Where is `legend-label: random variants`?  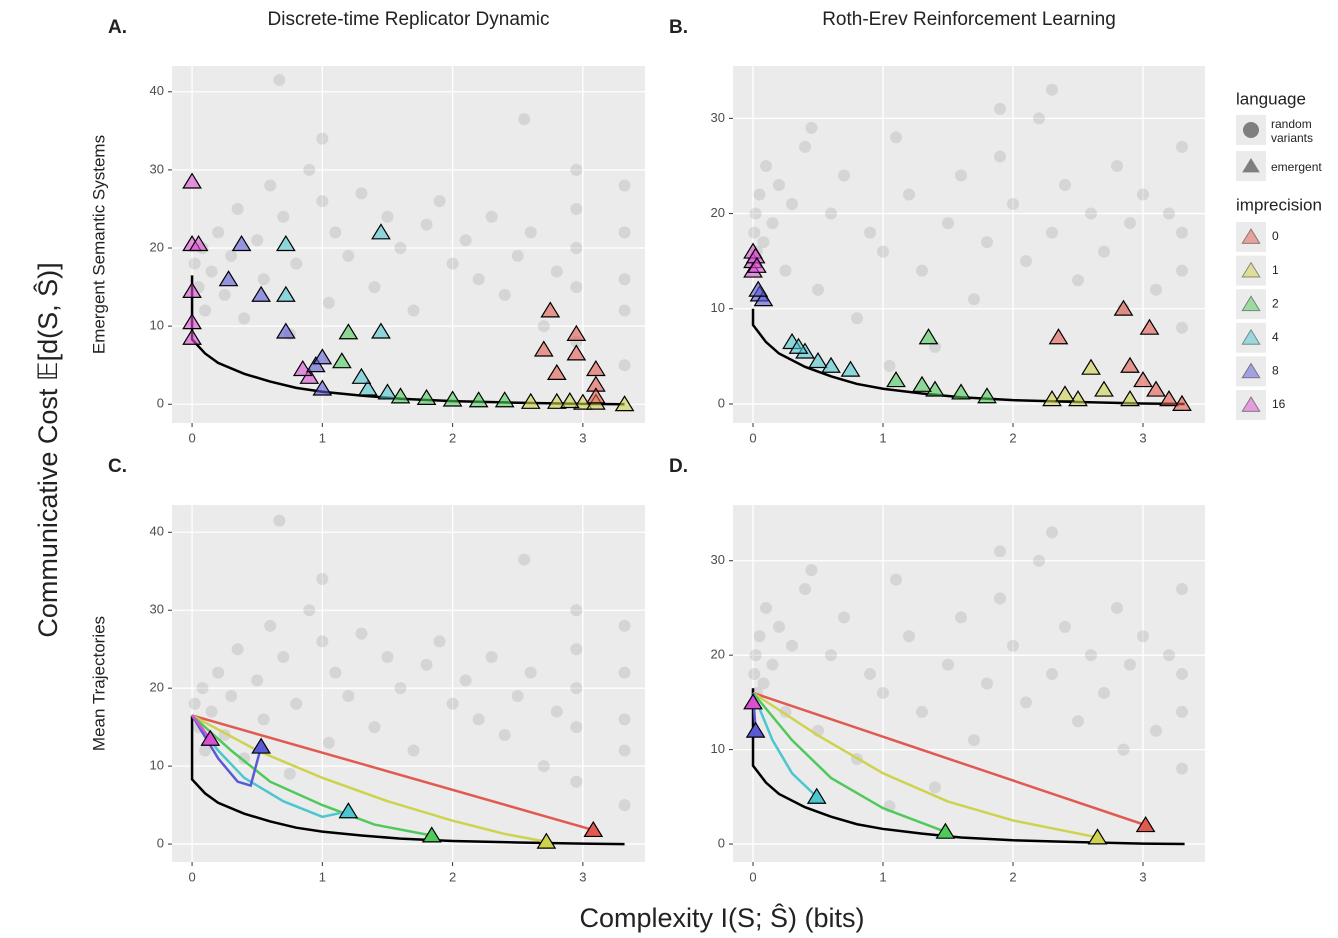 legend-label: random variants is located at coordinates (1292, 131).